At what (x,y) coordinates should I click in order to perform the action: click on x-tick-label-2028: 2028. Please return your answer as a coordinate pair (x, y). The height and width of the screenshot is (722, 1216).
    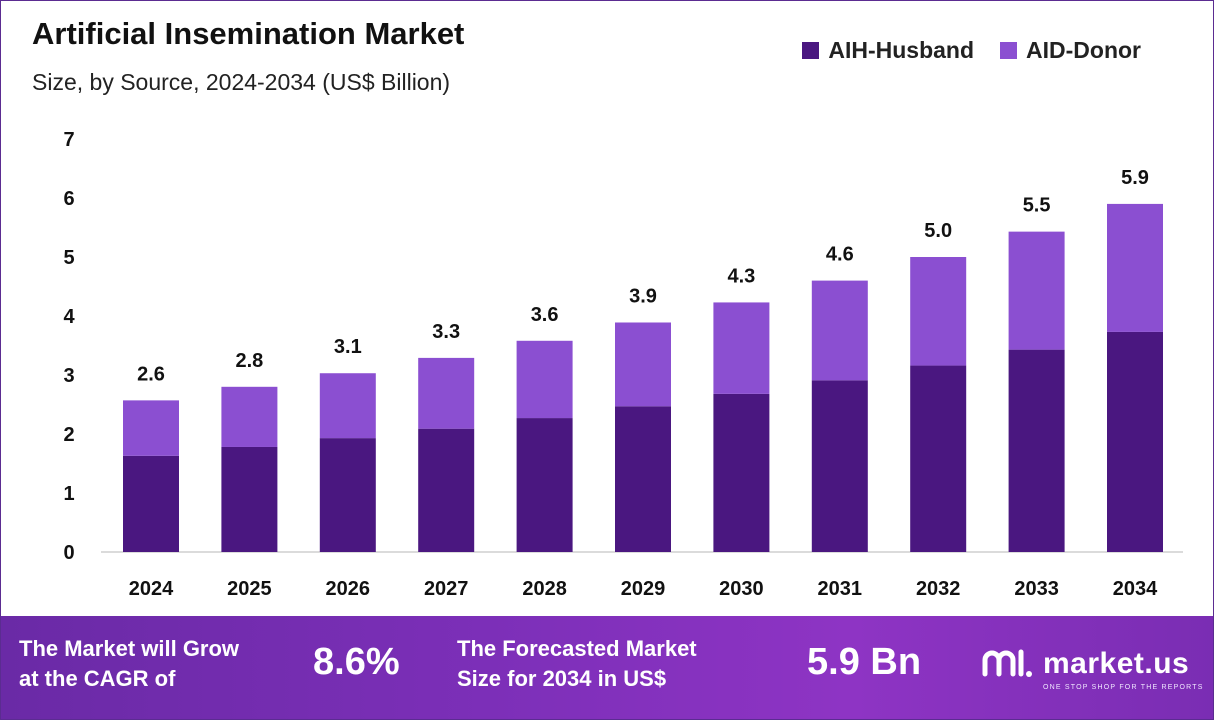
    Looking at the image, I should click on (544, 589).